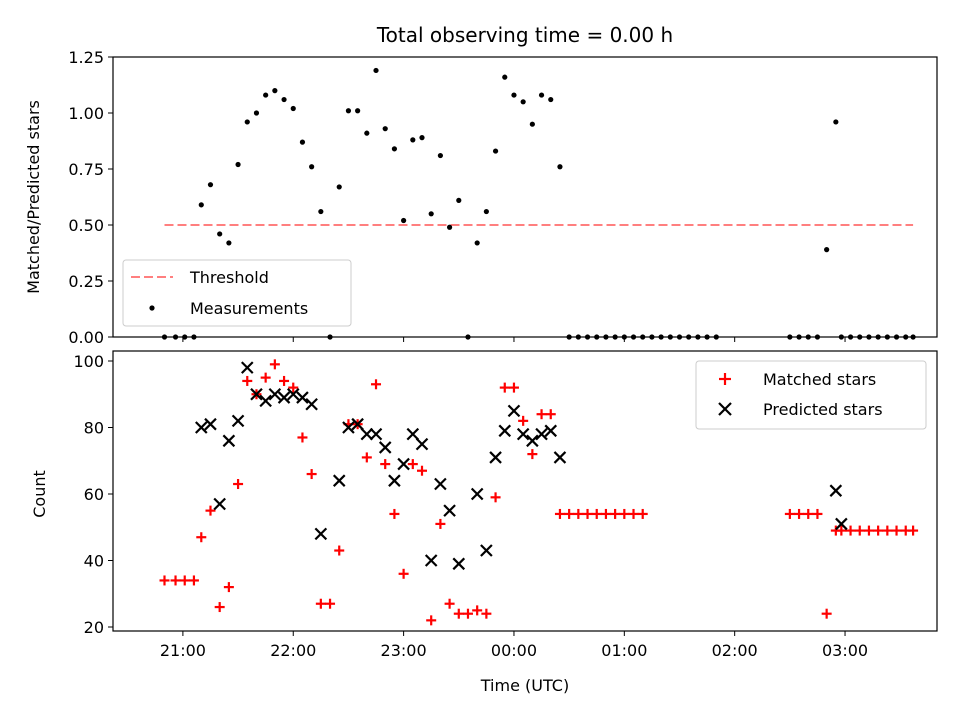  What do you see at coordinates (811, 395) in the screenshot?
I see `bottom-legend: Matched stars Predicted stars` at bounding box center [811, 395].